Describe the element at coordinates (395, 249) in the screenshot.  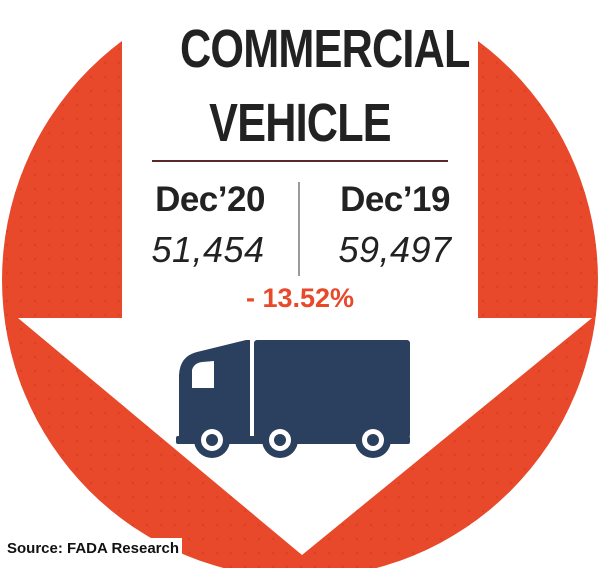
I see `value-previous: 59,497` at that location.